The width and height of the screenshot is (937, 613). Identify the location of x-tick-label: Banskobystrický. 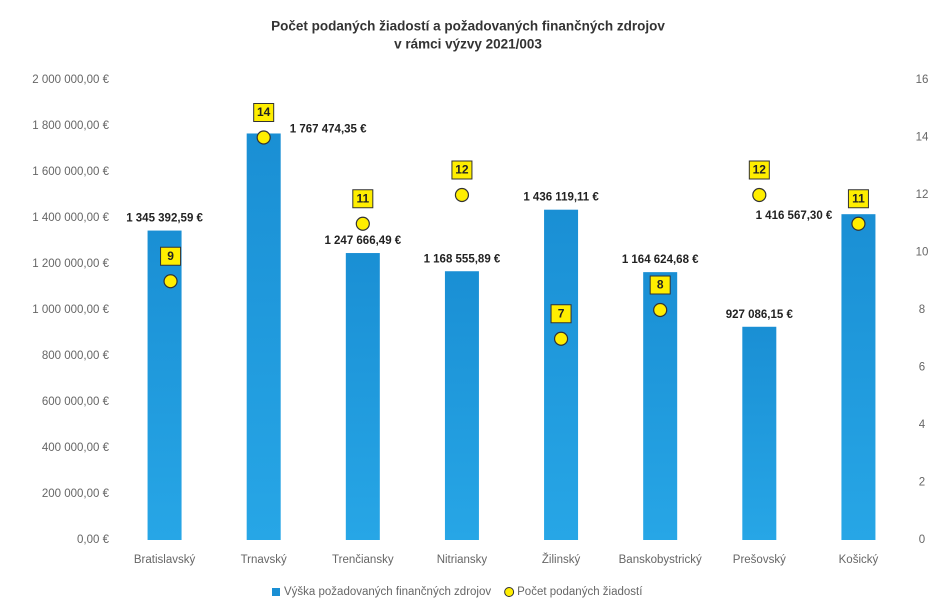
(660, 560).